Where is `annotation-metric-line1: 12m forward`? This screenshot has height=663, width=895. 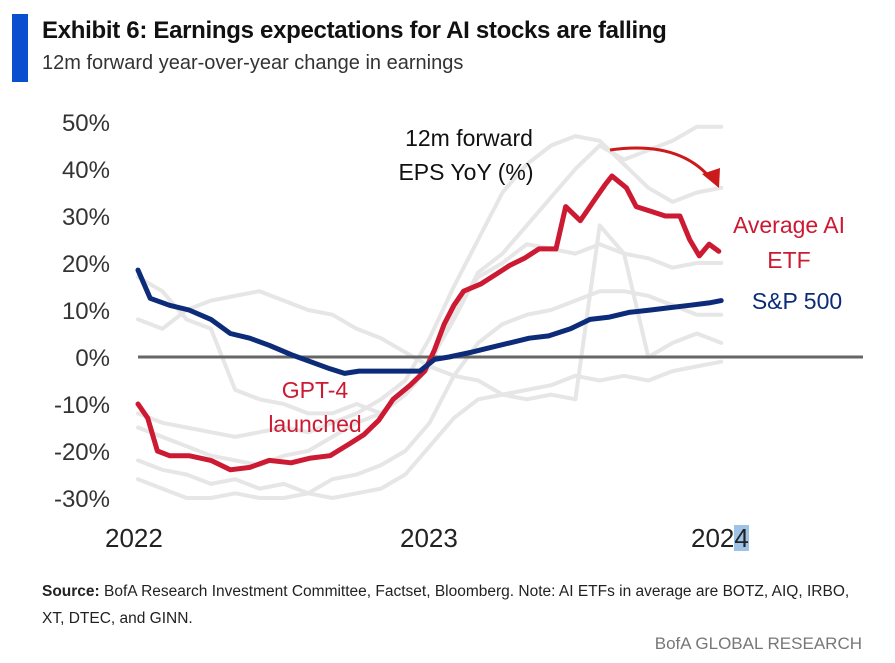 annotation-metric-line1: 12m forward is located at coordinates (469, 138).